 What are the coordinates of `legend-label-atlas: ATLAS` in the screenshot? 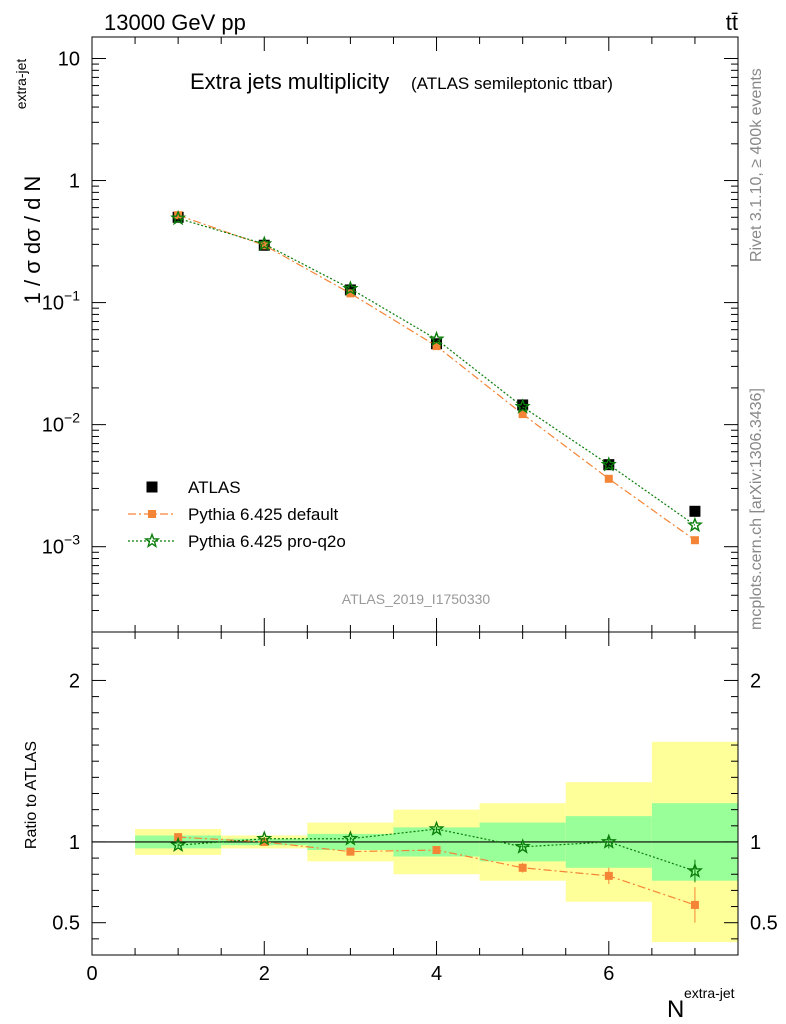 It's located at (214, 487).